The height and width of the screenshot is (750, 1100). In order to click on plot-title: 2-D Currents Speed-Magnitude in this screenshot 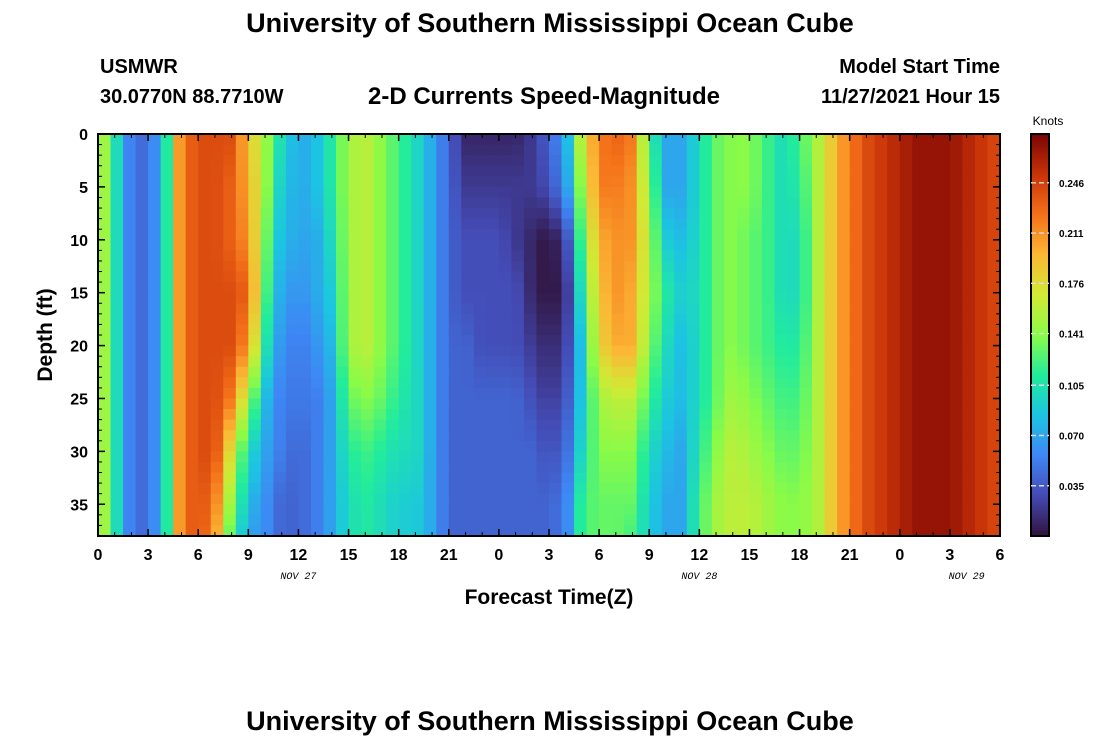, I will do `click(544, 96)`.